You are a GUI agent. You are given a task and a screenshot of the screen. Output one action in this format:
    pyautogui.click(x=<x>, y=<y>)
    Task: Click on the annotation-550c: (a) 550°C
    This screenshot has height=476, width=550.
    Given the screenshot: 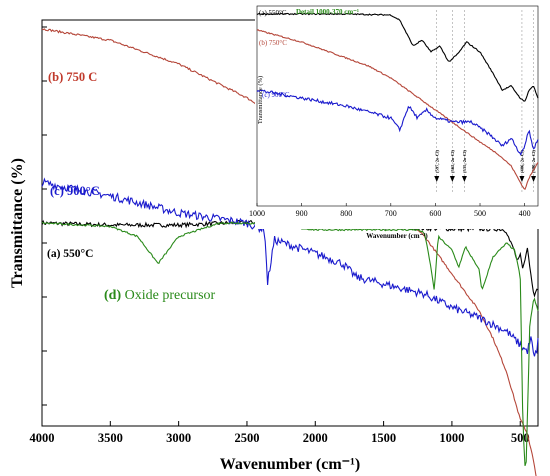 What is the action you would take?
    pyautogui.click(x=70, y=254)
    